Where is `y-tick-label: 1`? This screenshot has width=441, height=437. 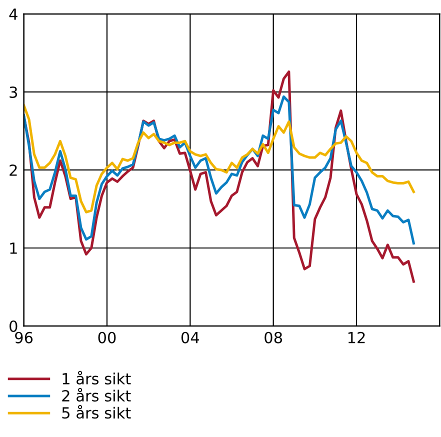
y-tick-label: 1 is located at coordinates (13, 248).